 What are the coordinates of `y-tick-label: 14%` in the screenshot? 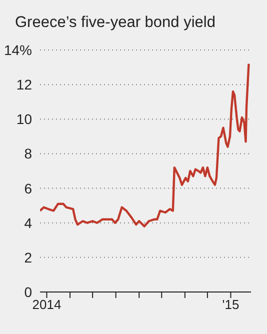 It's located at (18, 50).